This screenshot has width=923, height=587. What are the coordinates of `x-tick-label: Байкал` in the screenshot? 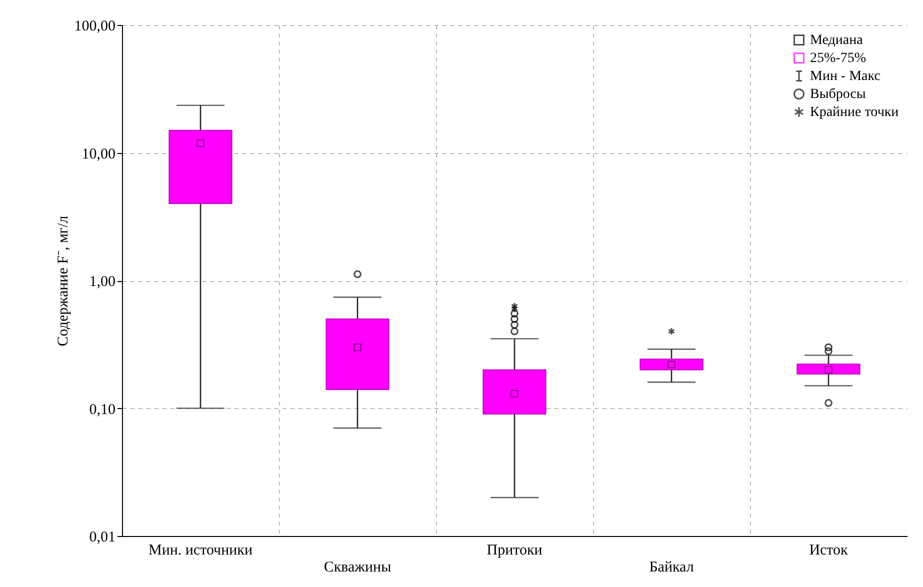 It's located at (671, 568).